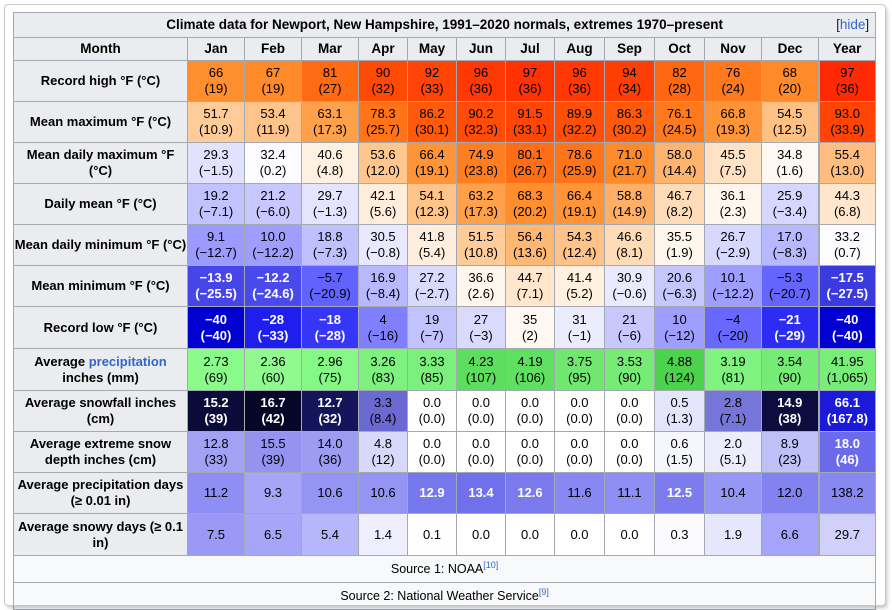 The height and width of the screenshot is (610, 892). Describe the element at coordinates (61, 361) in the screenshot. I see `row-label-text: Average` at that location.